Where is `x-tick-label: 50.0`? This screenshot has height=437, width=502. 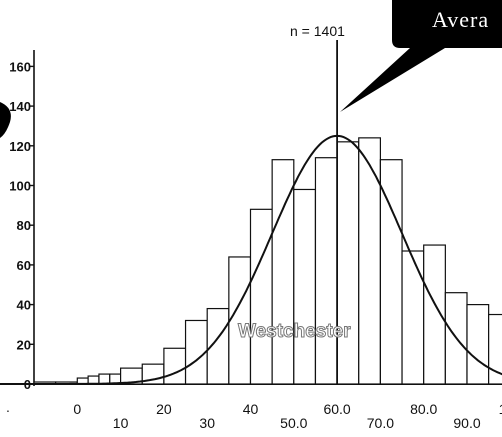 x-tick-label: 50.0 is located at coordinates (293, 423).